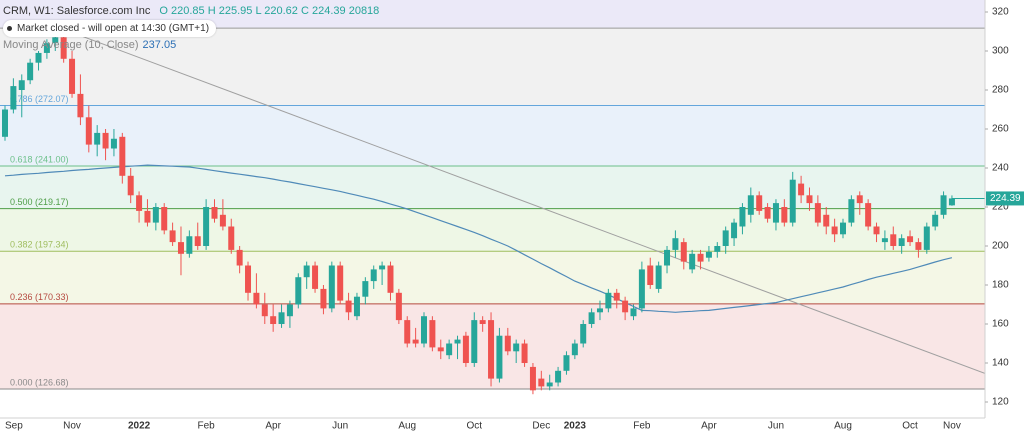  I want to click on fib-label: 0.786 (272.07), so click(39, 99).